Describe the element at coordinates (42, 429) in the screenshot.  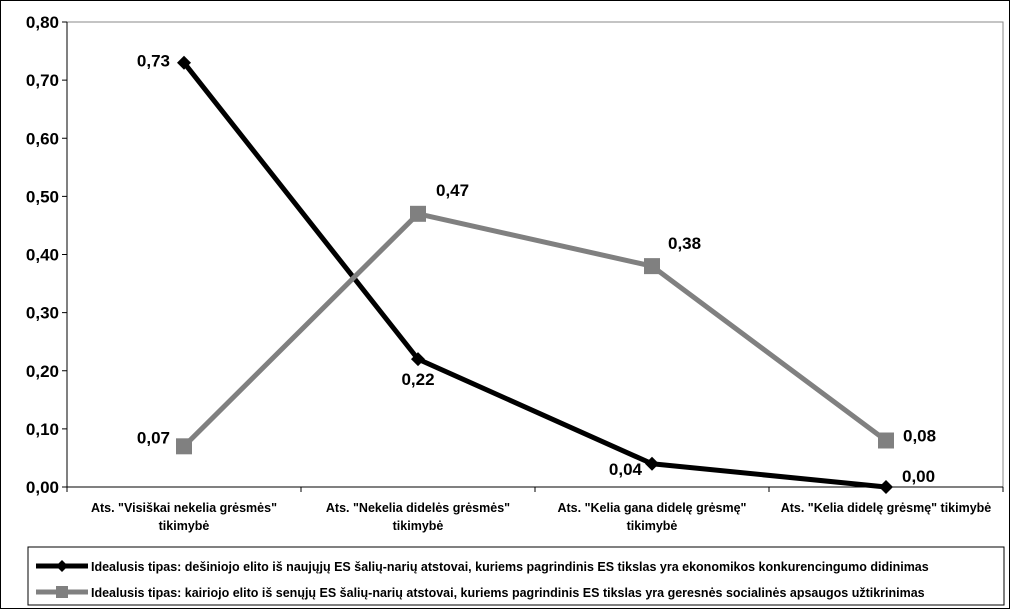
I see `y-tick-label: 0,10` at that location.